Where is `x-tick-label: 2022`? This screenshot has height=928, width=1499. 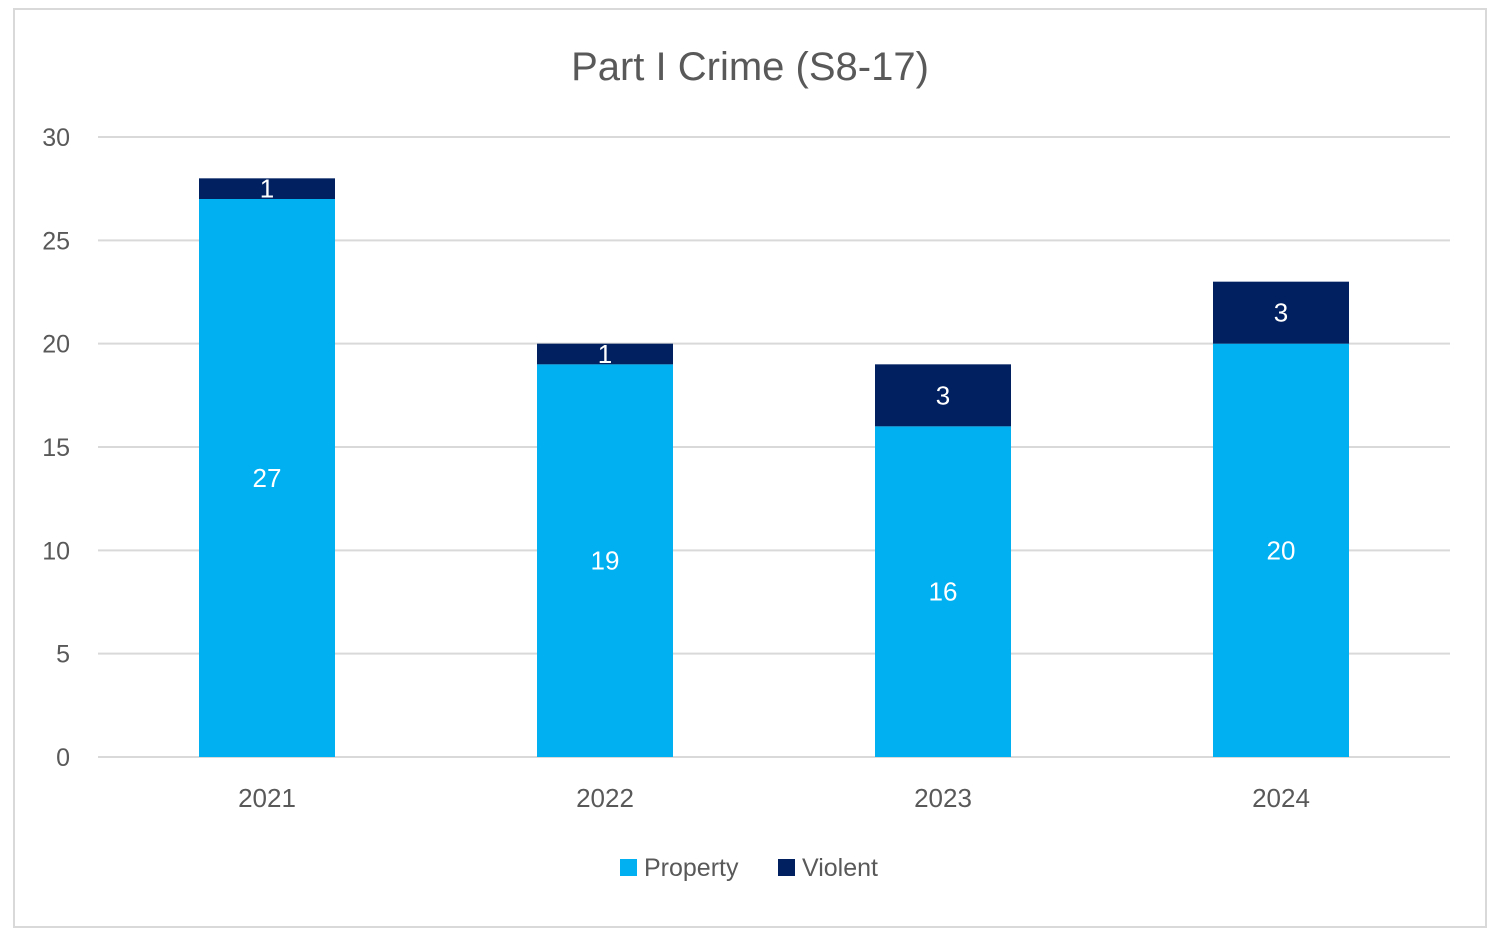 x-tick-label: 2022 is located at coordinates (605, 798).